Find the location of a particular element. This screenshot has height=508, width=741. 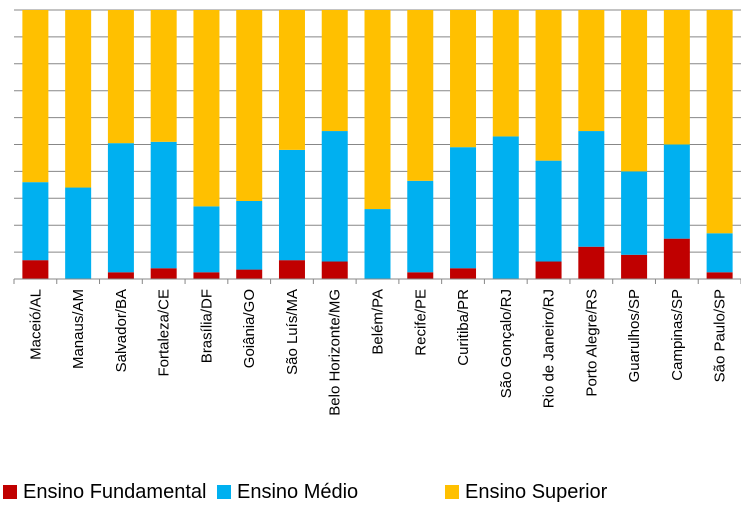

x-tick-label: São Gonçalo/RJ is located at coordinates (506, 343).